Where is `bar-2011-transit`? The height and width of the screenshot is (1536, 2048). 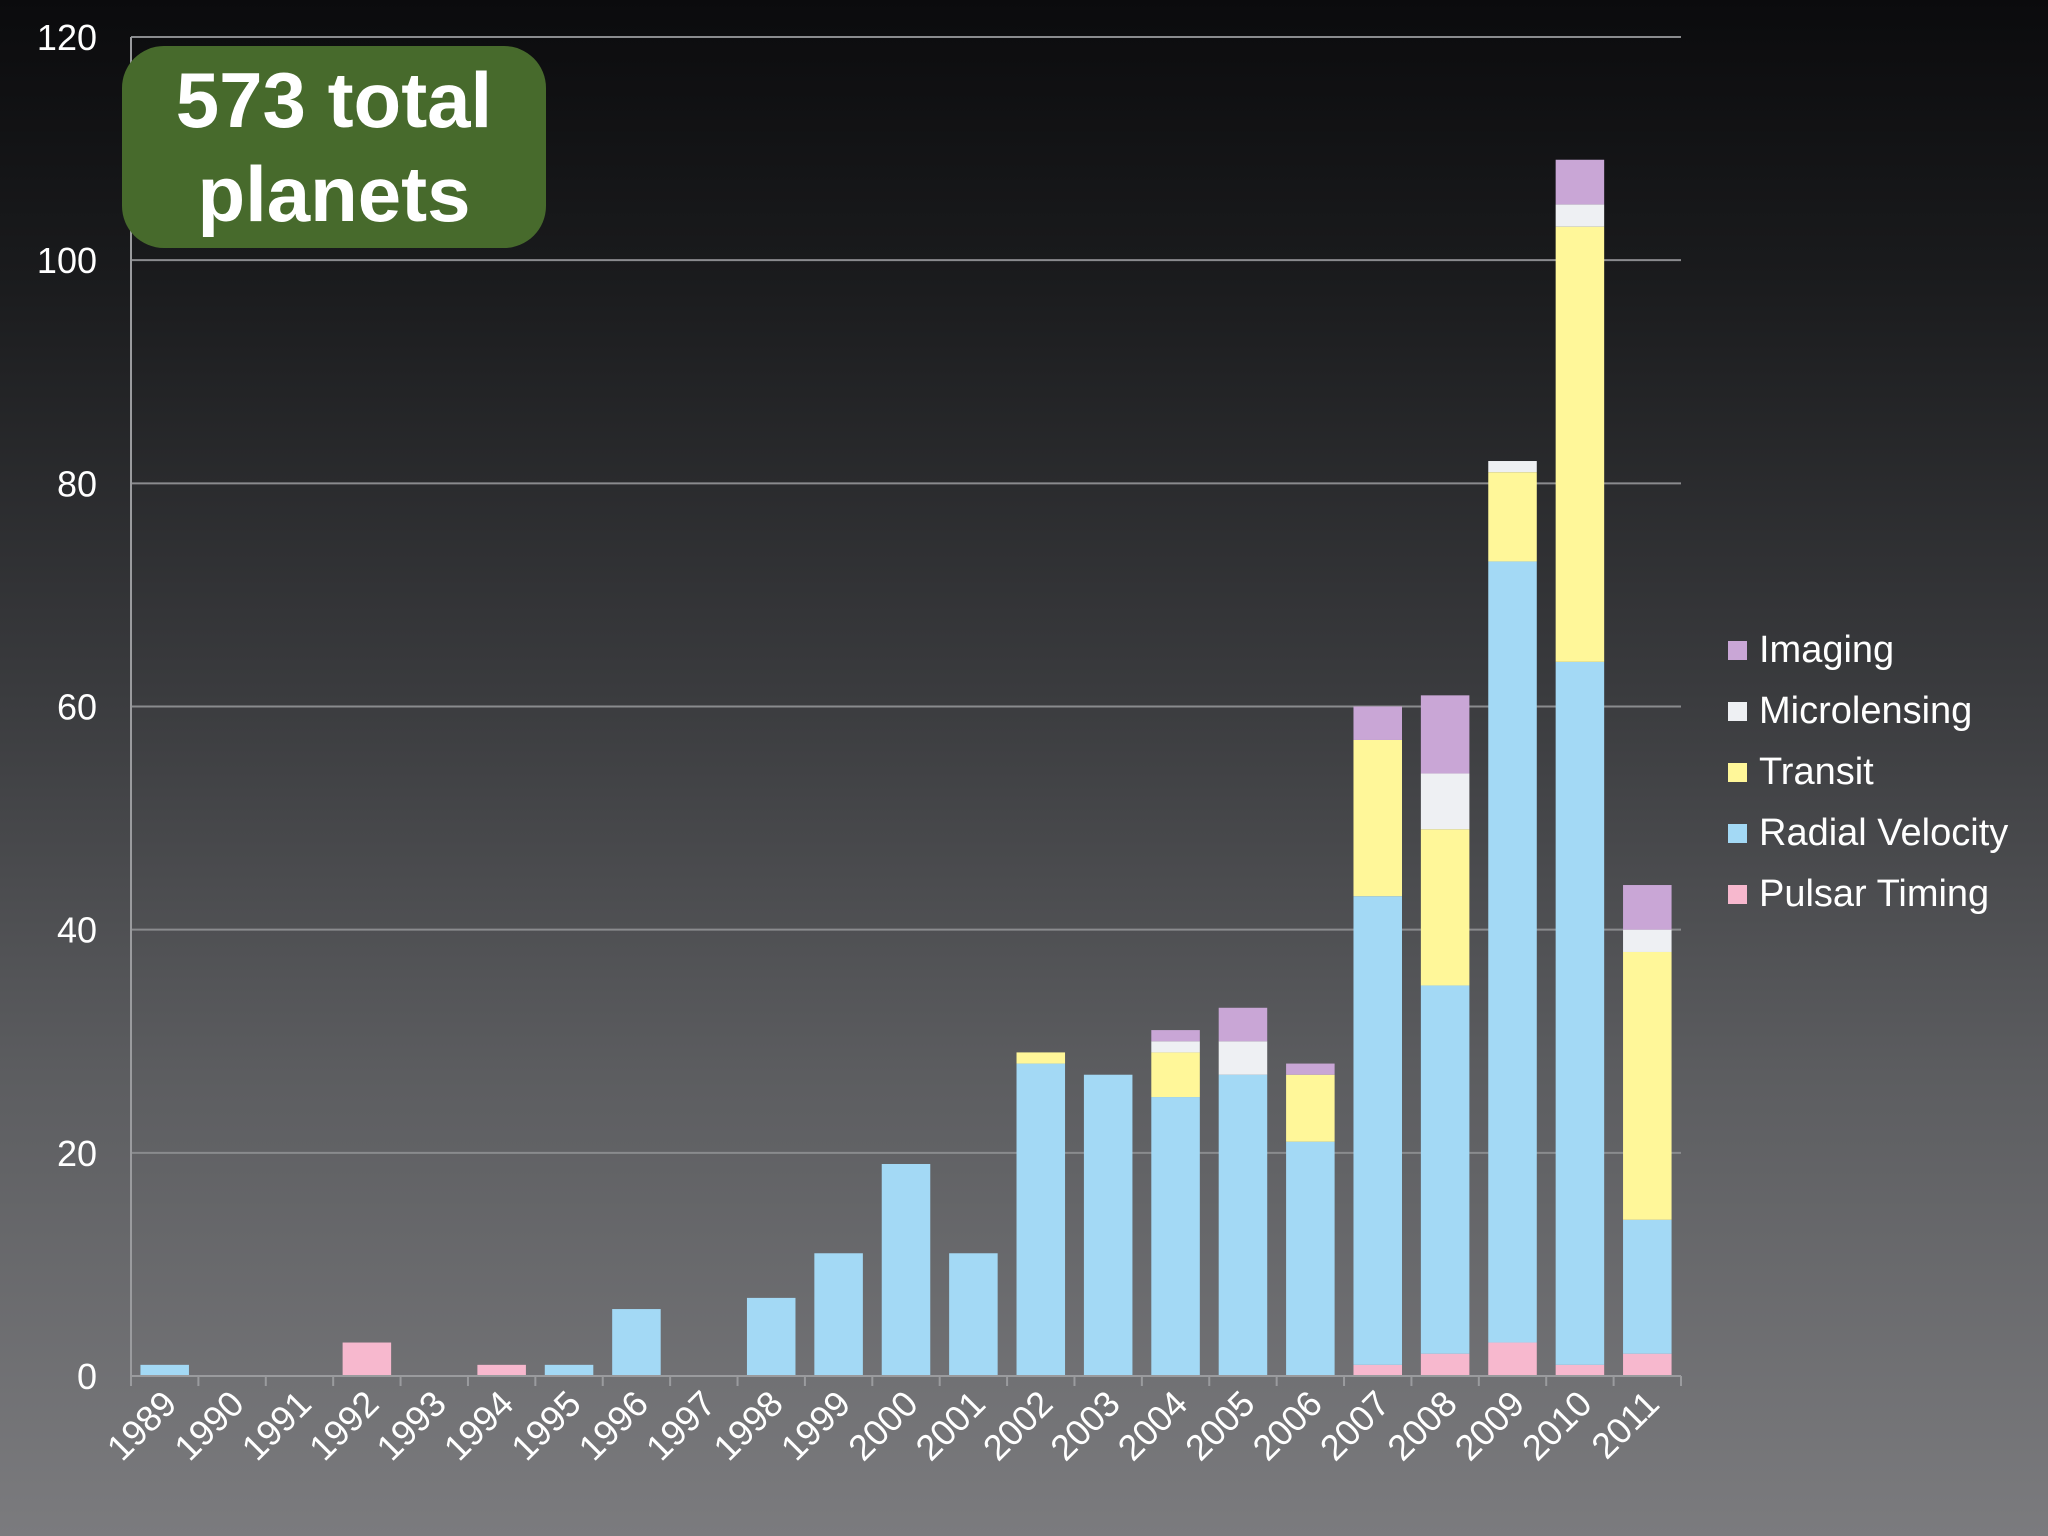
bar-2011-transit is located at coordinates (1647, 1085).